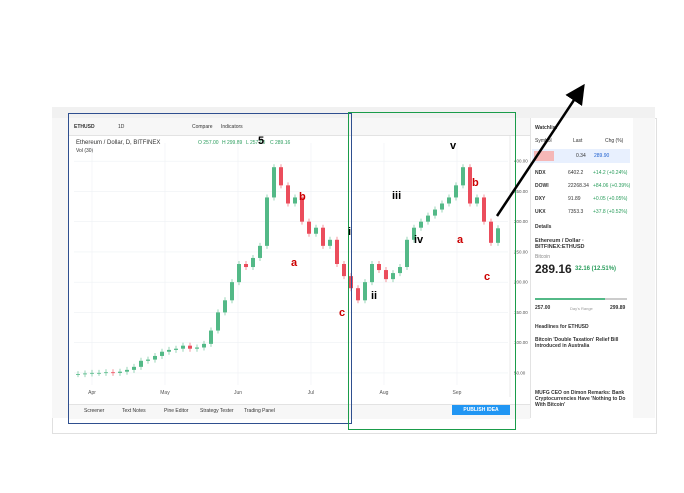  Describe the element at coordinates (602, 156) in the screenshot. I see `cell: 289.90` at that location.